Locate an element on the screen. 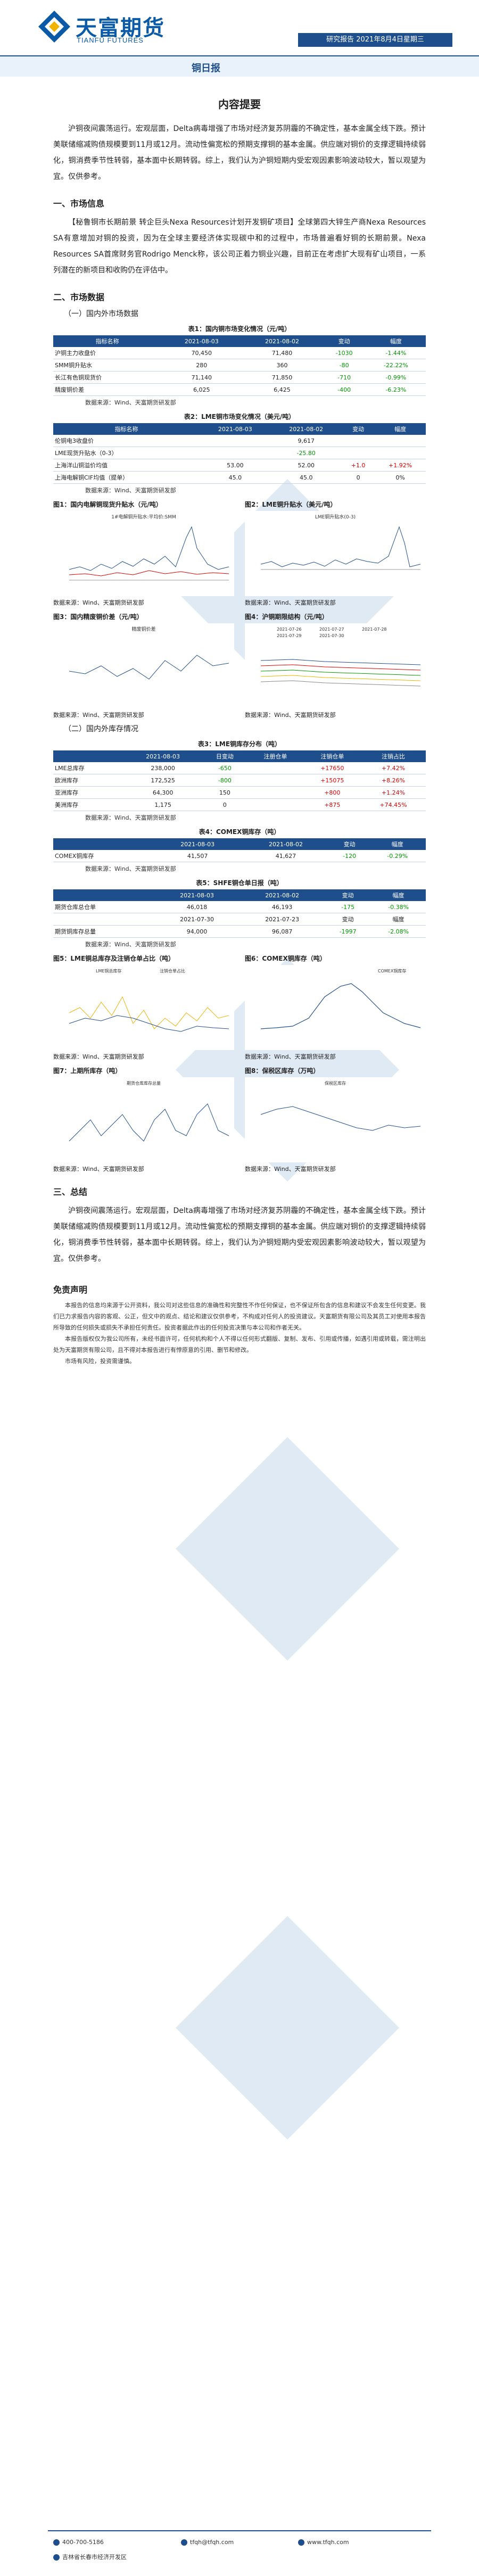 The width and height of the screenshot is (479, 2576). table-header-cell: 注销占比 is located at coordinates (393, 756).